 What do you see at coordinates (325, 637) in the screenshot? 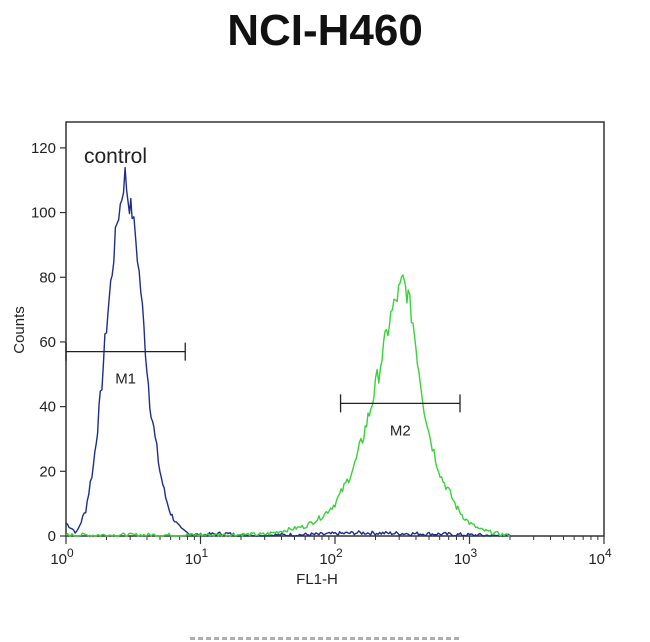
I see `footer-decoration` at bounding box center [325, 637].